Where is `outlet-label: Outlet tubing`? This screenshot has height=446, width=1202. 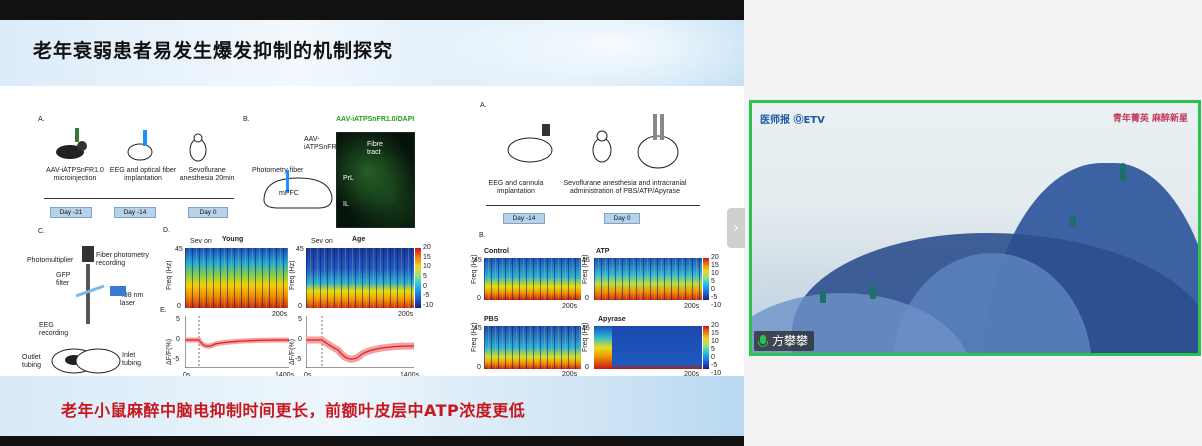
outlet-label: Outlet tubing is located at coordinates (32, 361).